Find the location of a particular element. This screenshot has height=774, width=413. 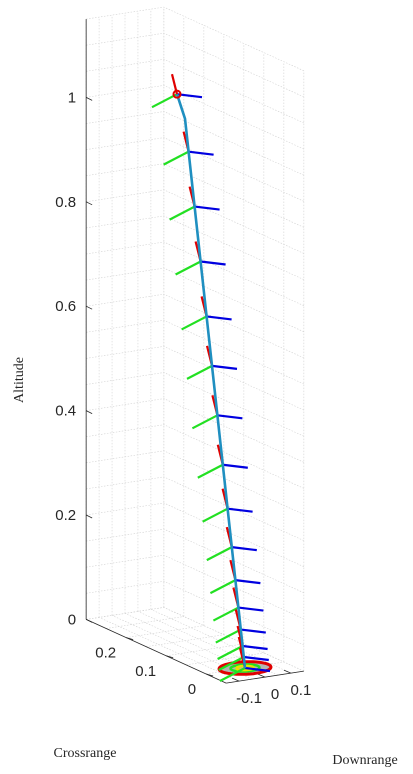

trajectory-layer is located at coordinates (209, 379).